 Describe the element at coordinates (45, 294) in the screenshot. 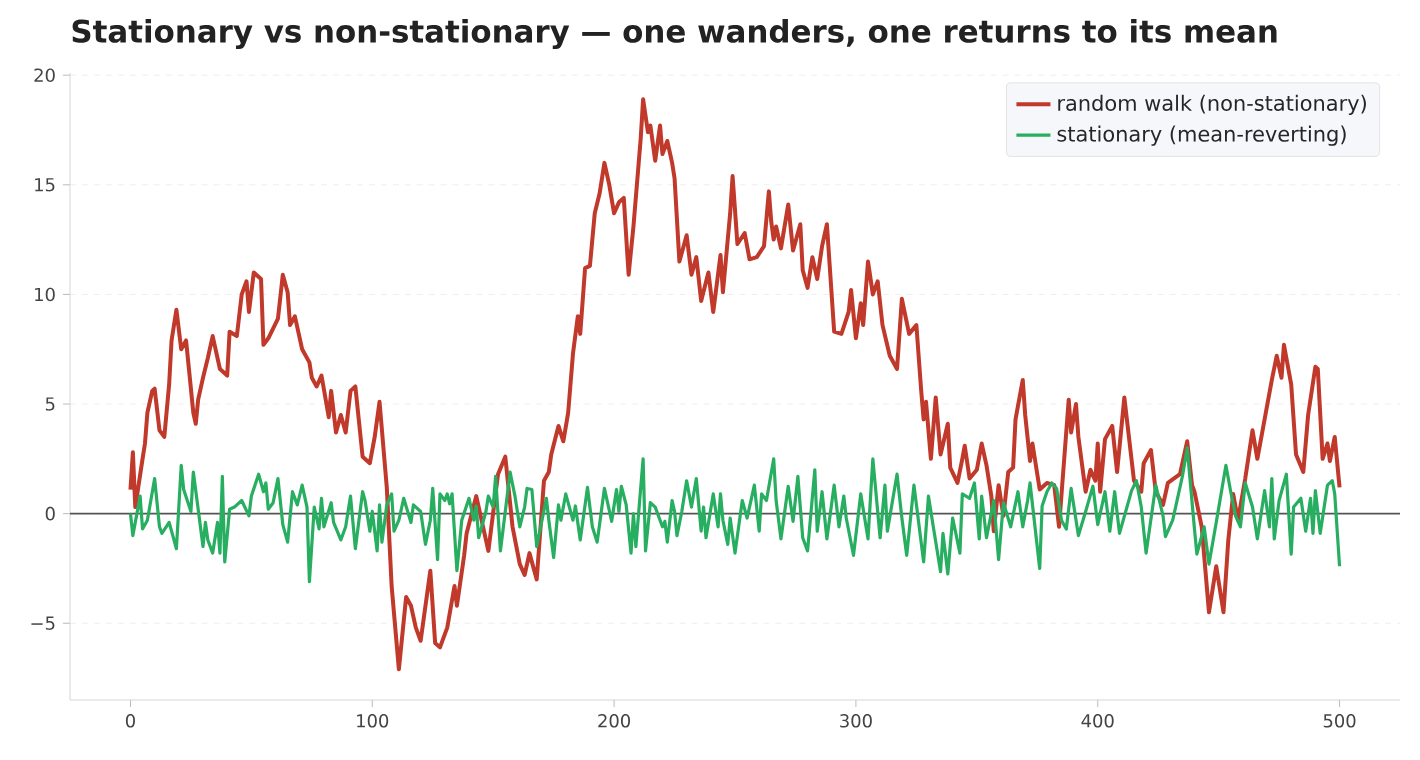

I see `y-tick-label: 10` at that location.